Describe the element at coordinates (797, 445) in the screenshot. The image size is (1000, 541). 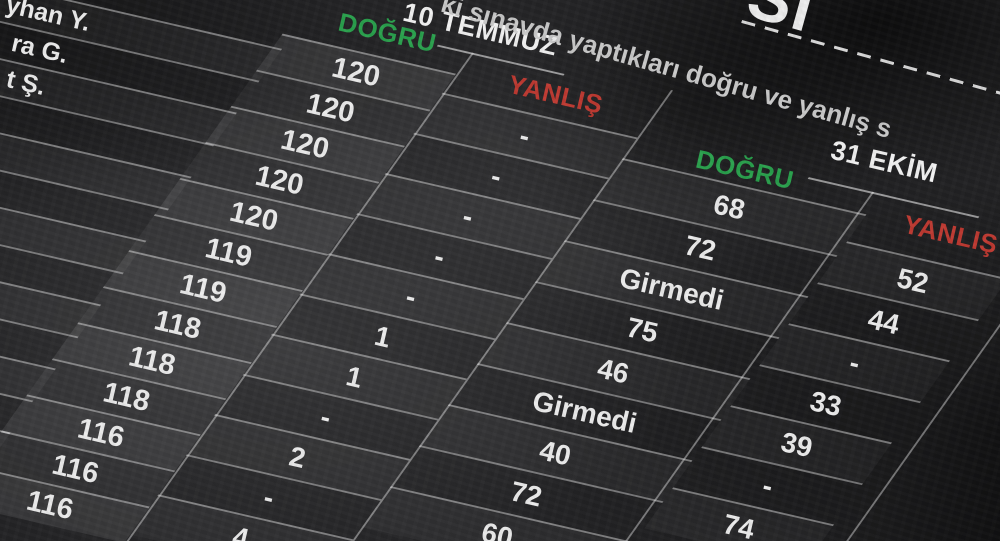
I see `table-cell-value: 39` at that location.